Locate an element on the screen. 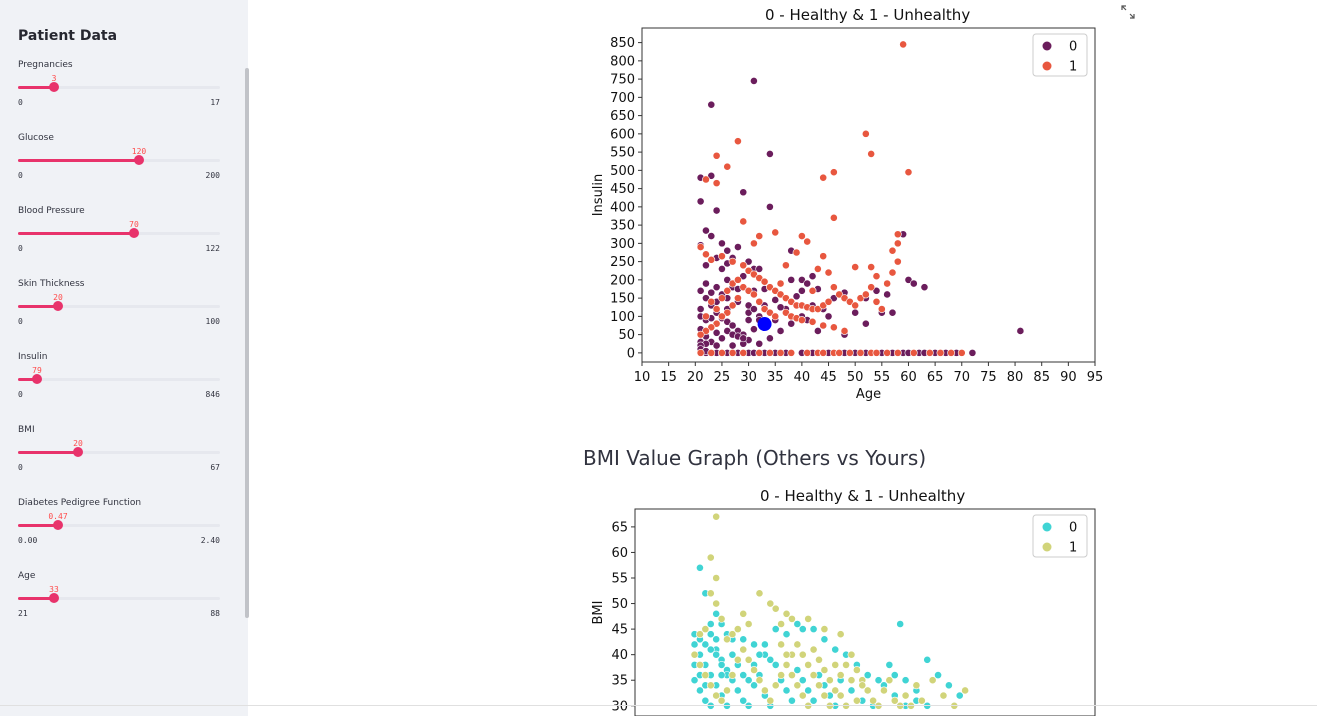 The width and height of the screenshot is (1317, 716). points-layer is located at coordinates (830, 611).